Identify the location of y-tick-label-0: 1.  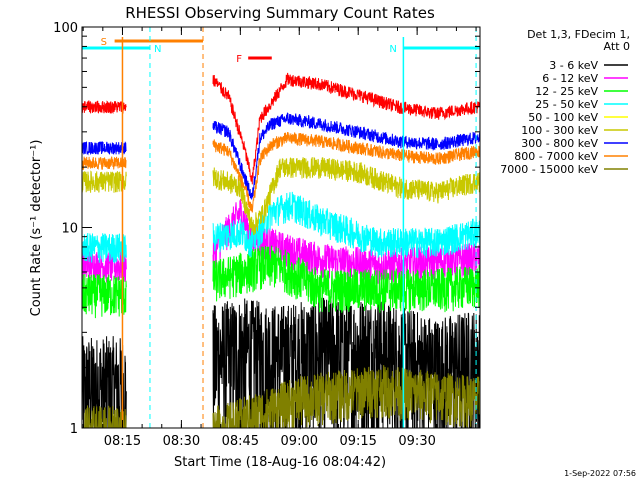
(74, 429).